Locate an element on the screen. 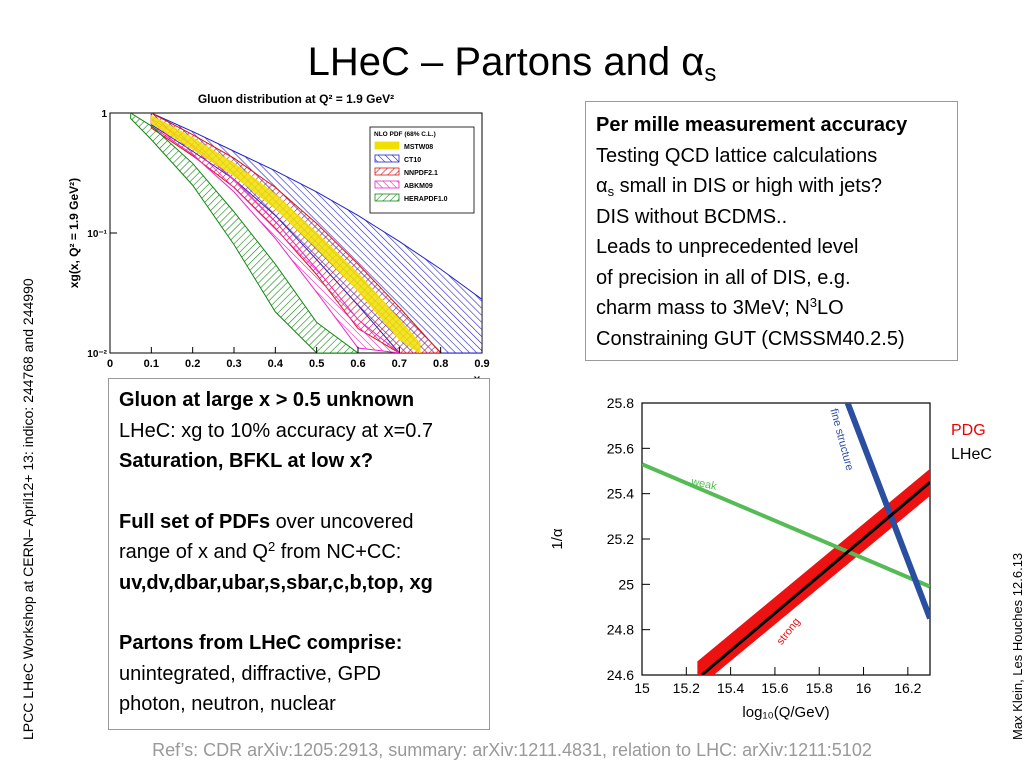  accuracy-line-text: charm mass to 3MeV; N is located at coordinates (703, 308).